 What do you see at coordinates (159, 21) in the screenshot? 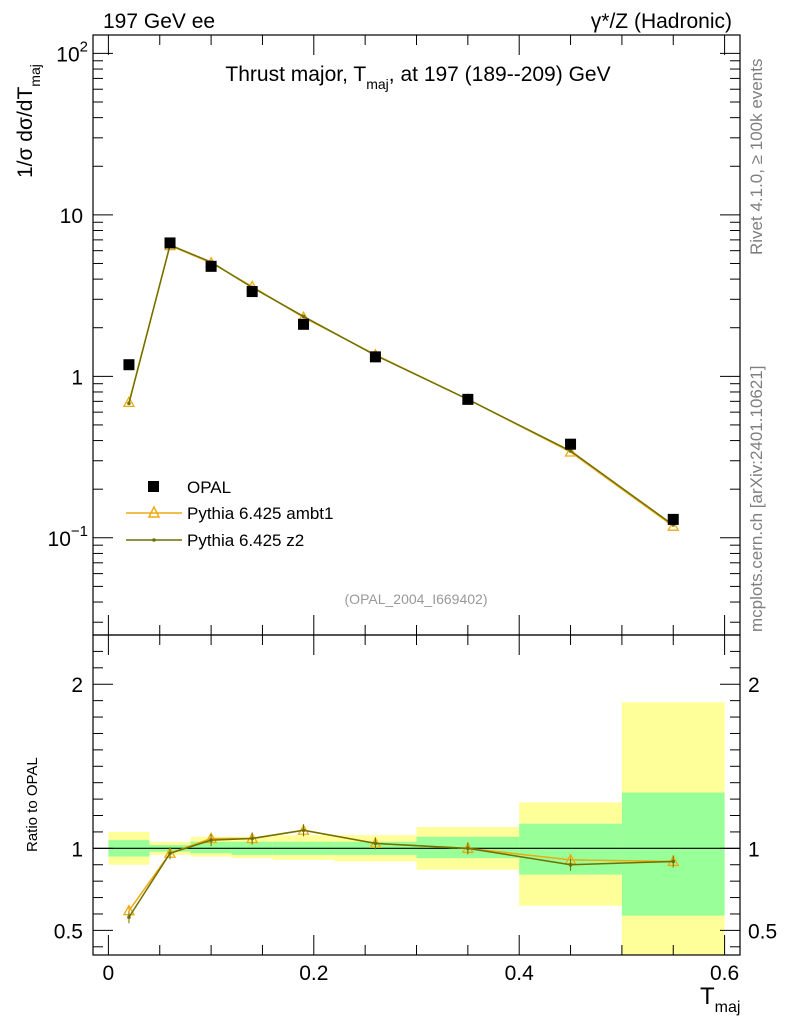
I see `header-left: 197 GeV ee` at bounding box center [159, 21].